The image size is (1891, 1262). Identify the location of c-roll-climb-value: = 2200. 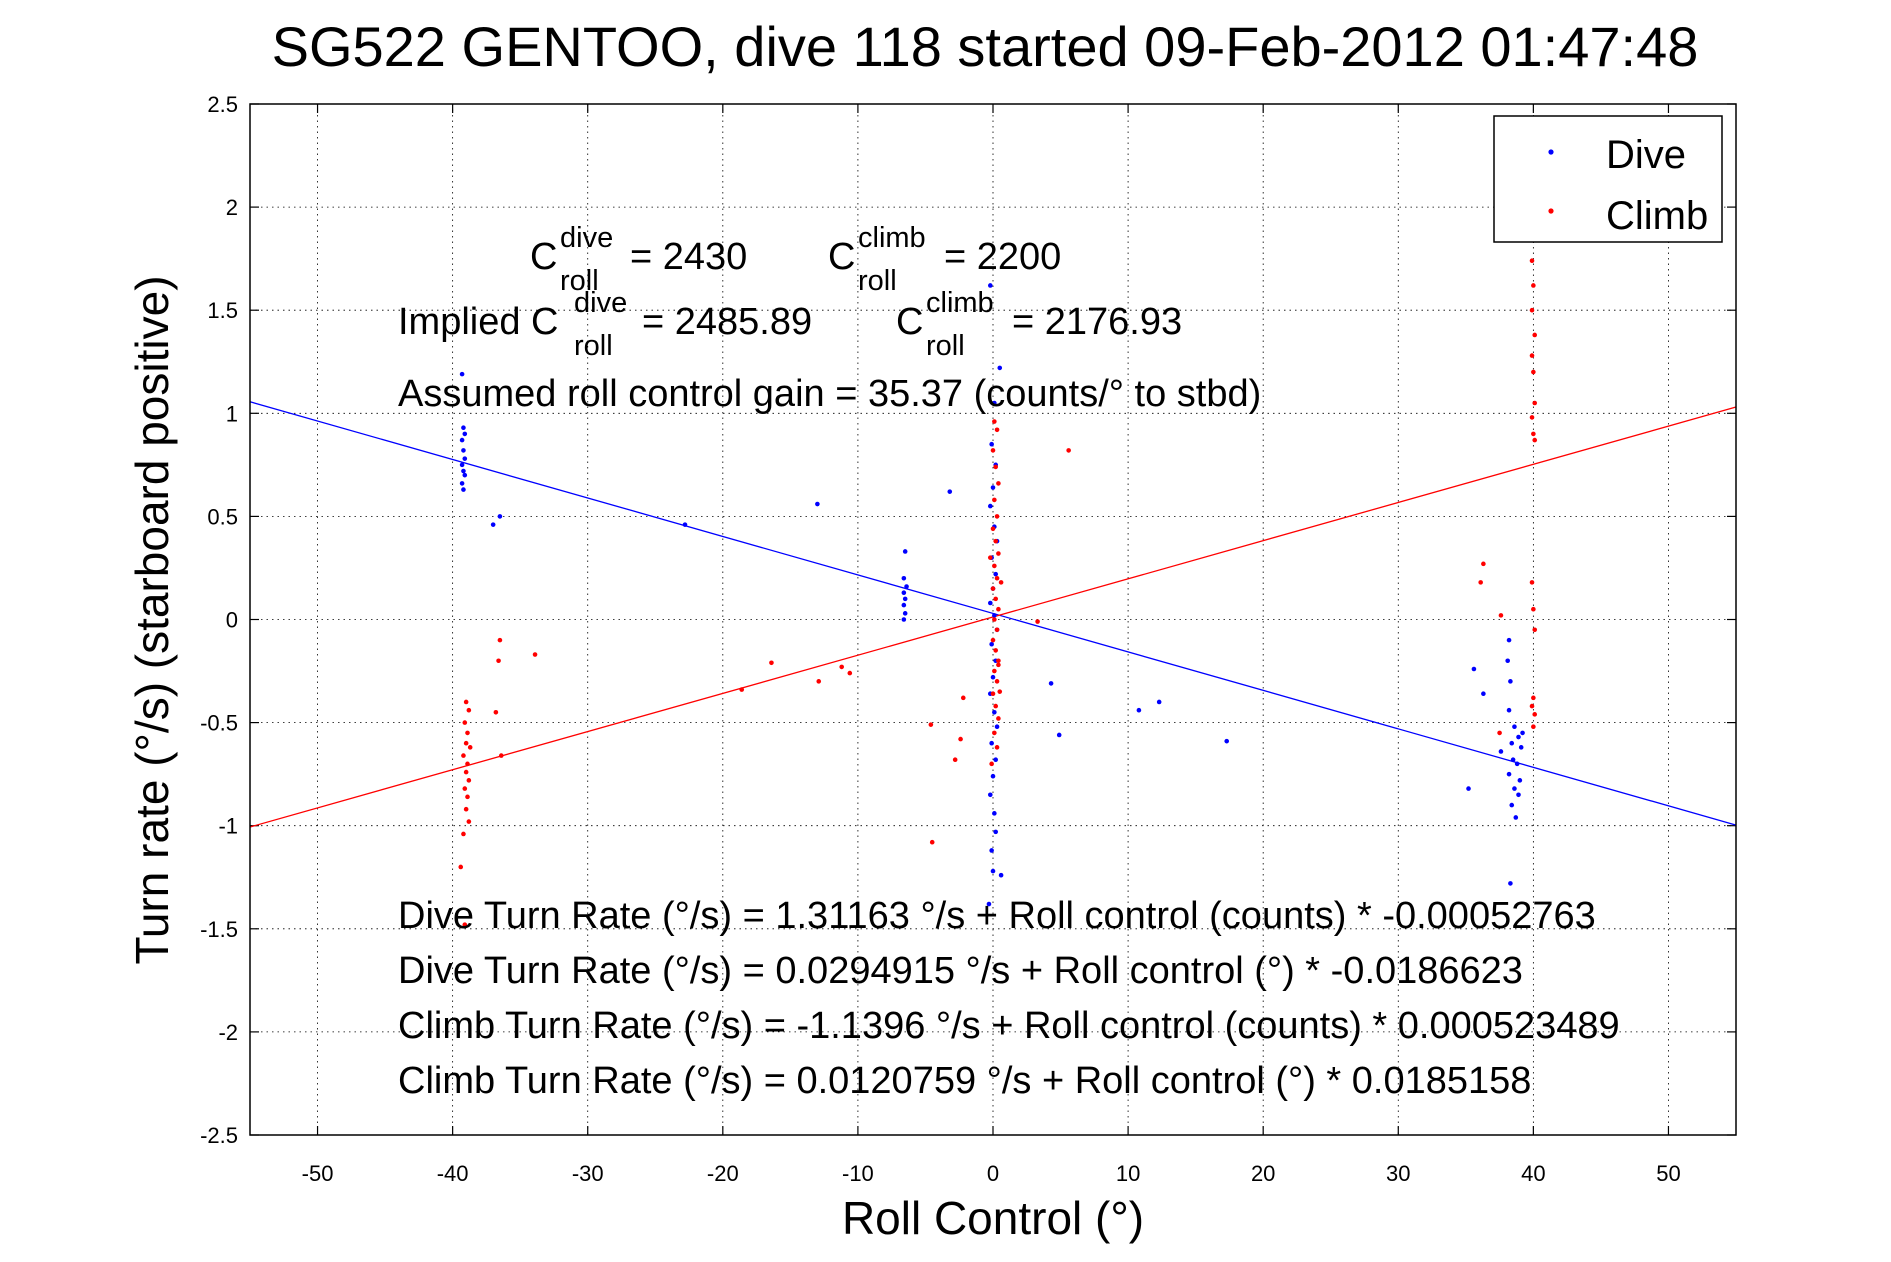
(1002, 257).